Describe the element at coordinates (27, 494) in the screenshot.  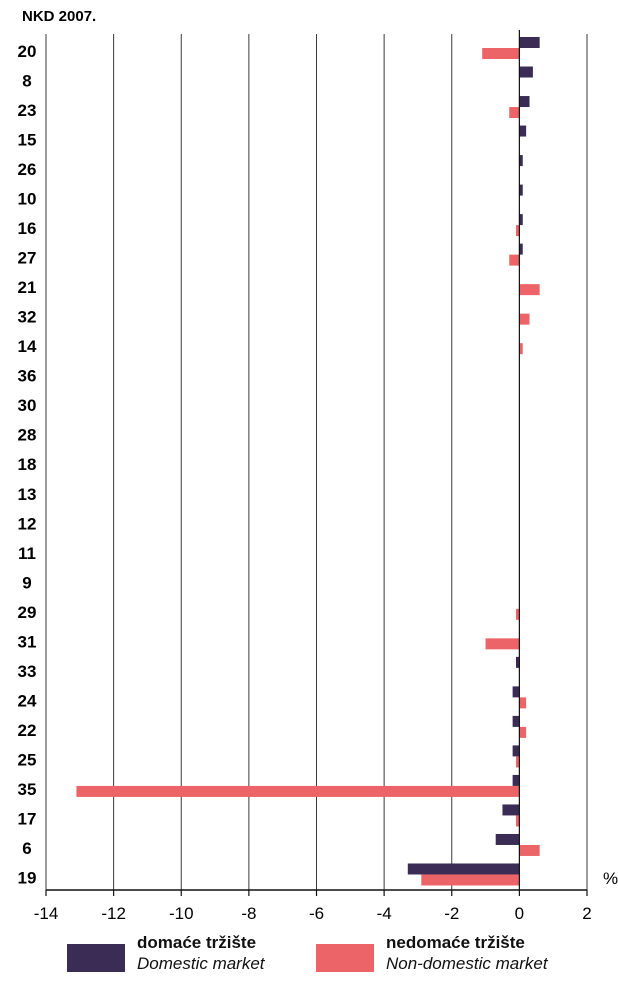
I see `category-label: 13` at that location.